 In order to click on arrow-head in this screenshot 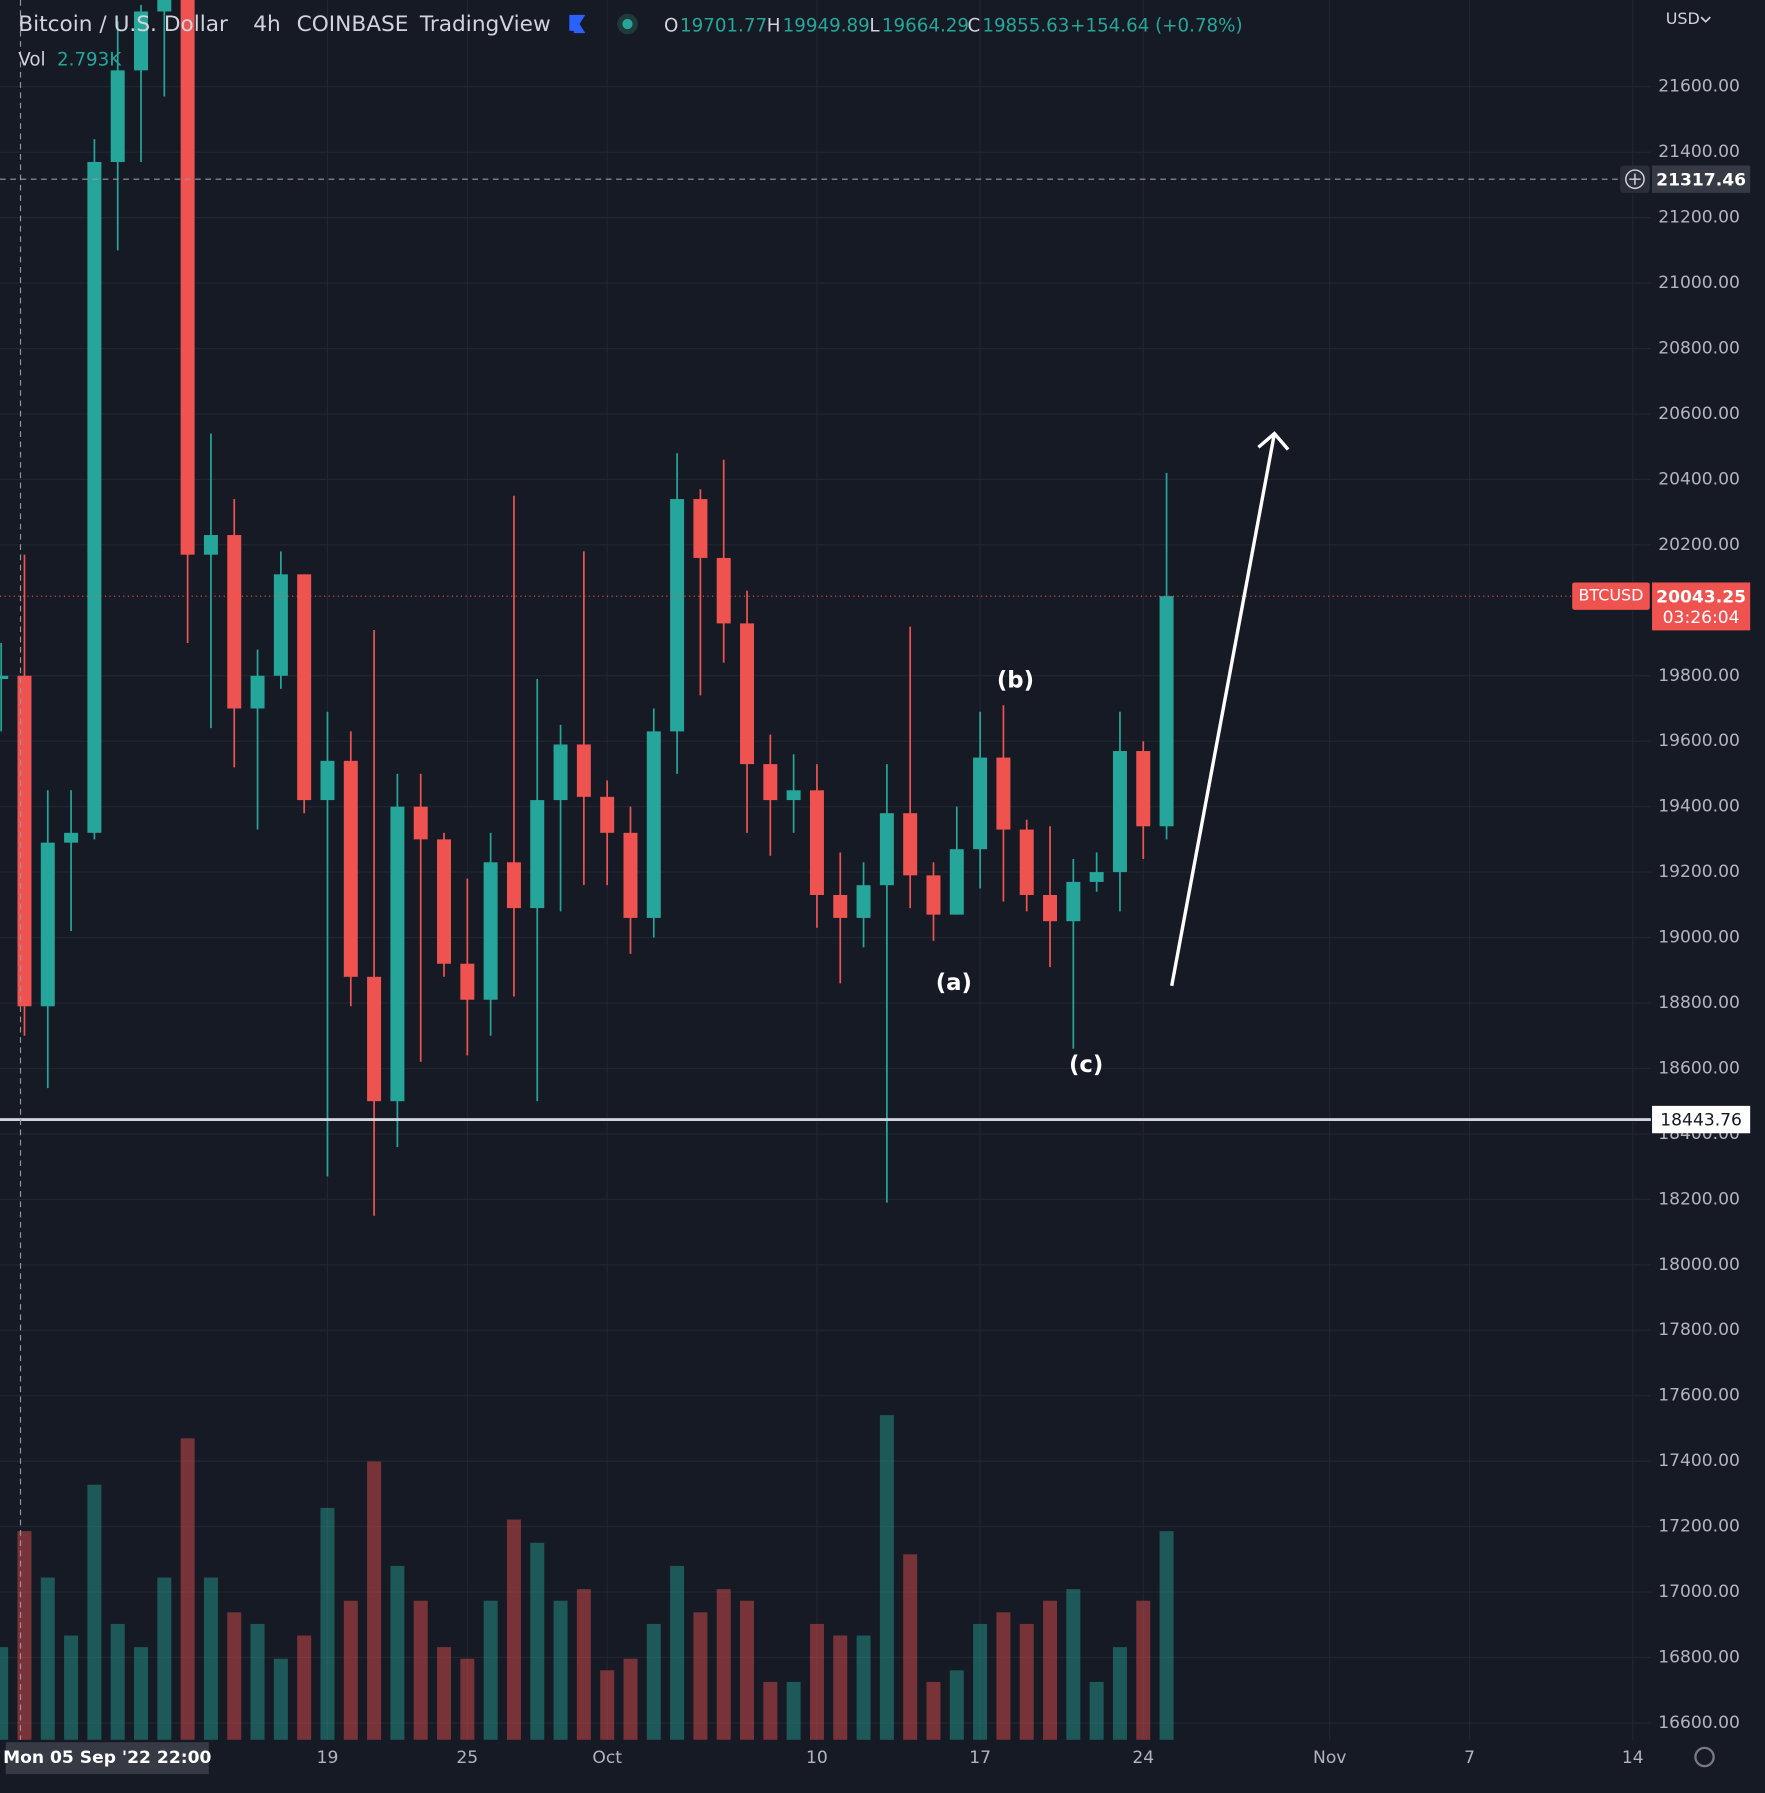, I will do `click(1273, 441)`.